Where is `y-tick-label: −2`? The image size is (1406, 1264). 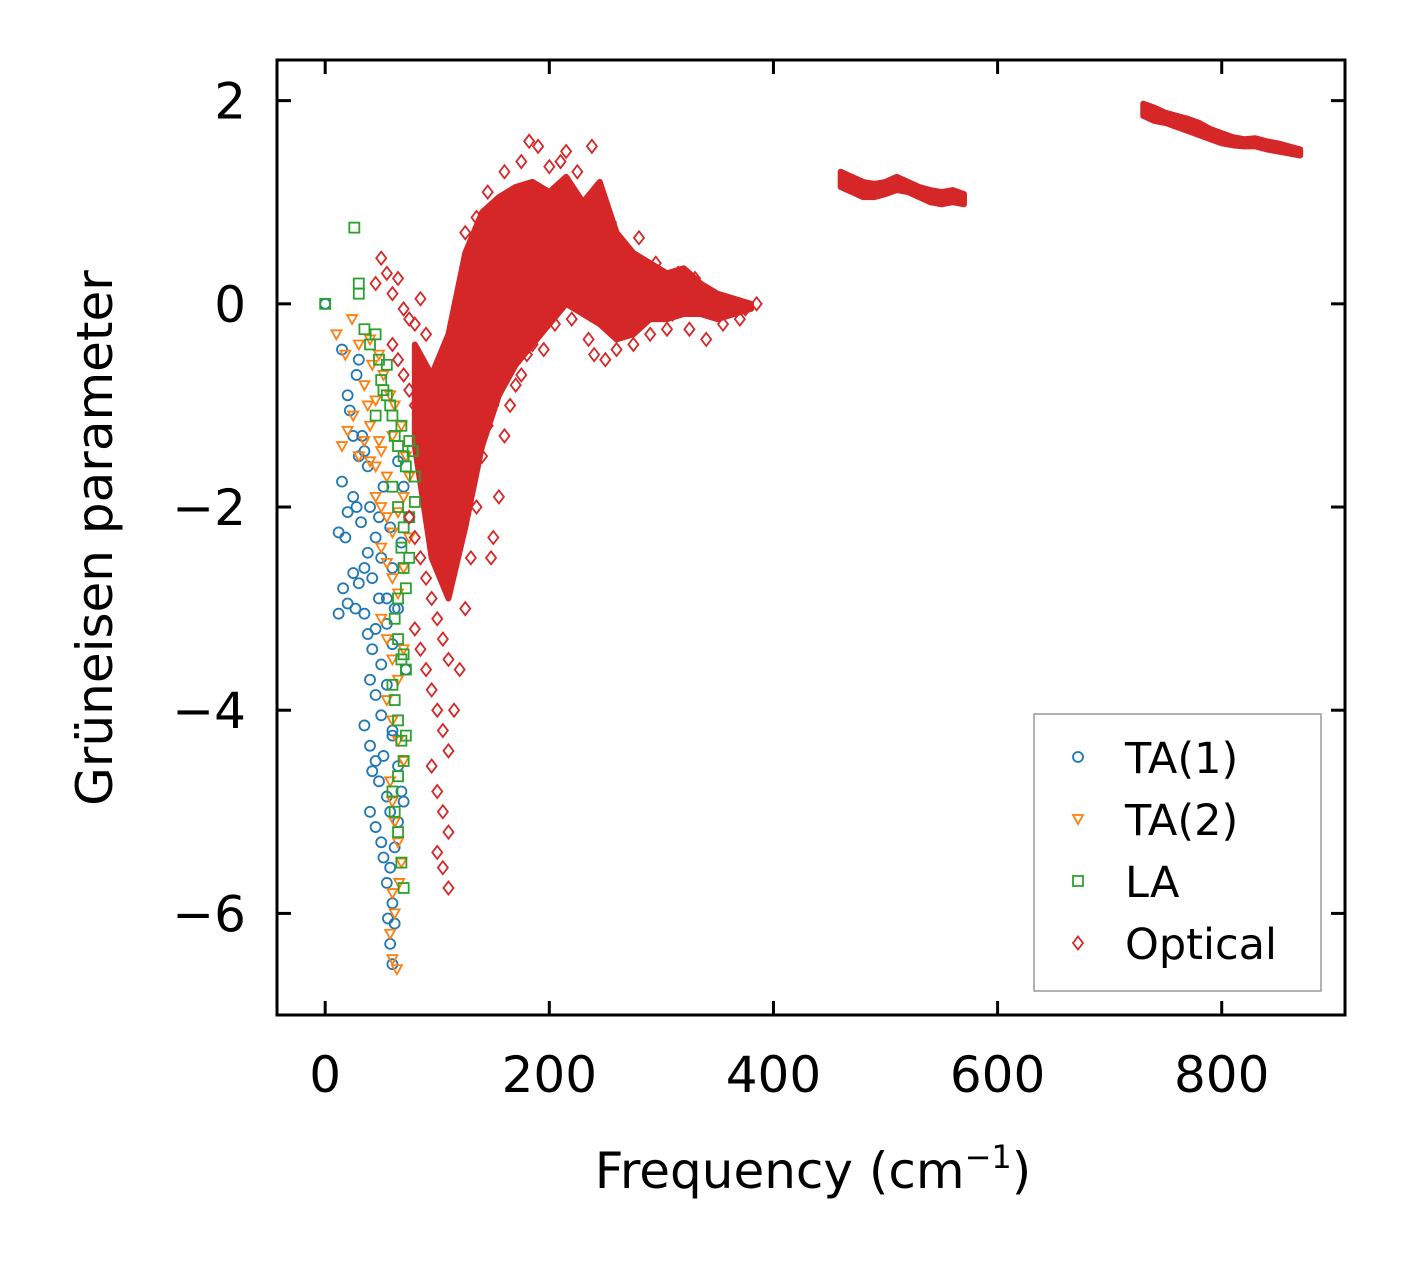
y-tick-label: −2 is located at coordinates (209, 508).